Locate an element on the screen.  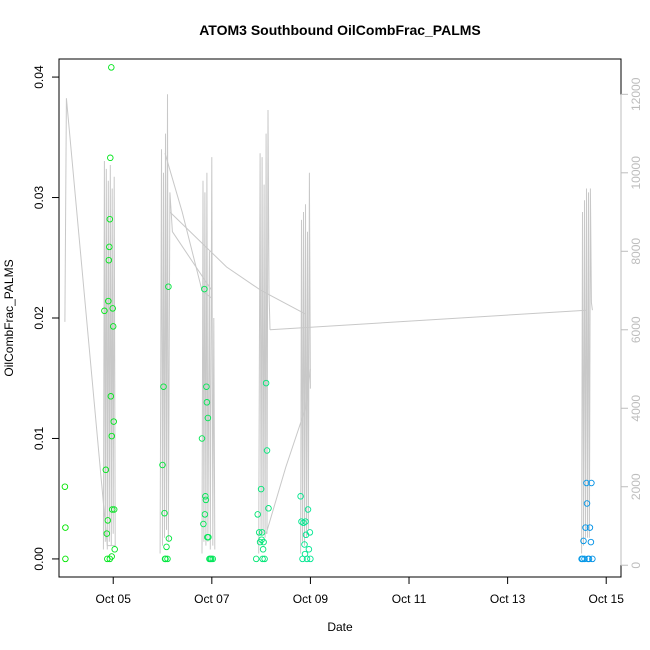
y-tick-label: 0.04 is located at coordinates (39, 77).